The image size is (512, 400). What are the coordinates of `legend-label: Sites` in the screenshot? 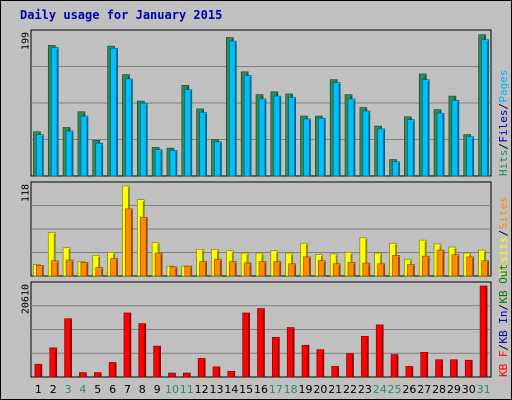 It's located at (503, 212).